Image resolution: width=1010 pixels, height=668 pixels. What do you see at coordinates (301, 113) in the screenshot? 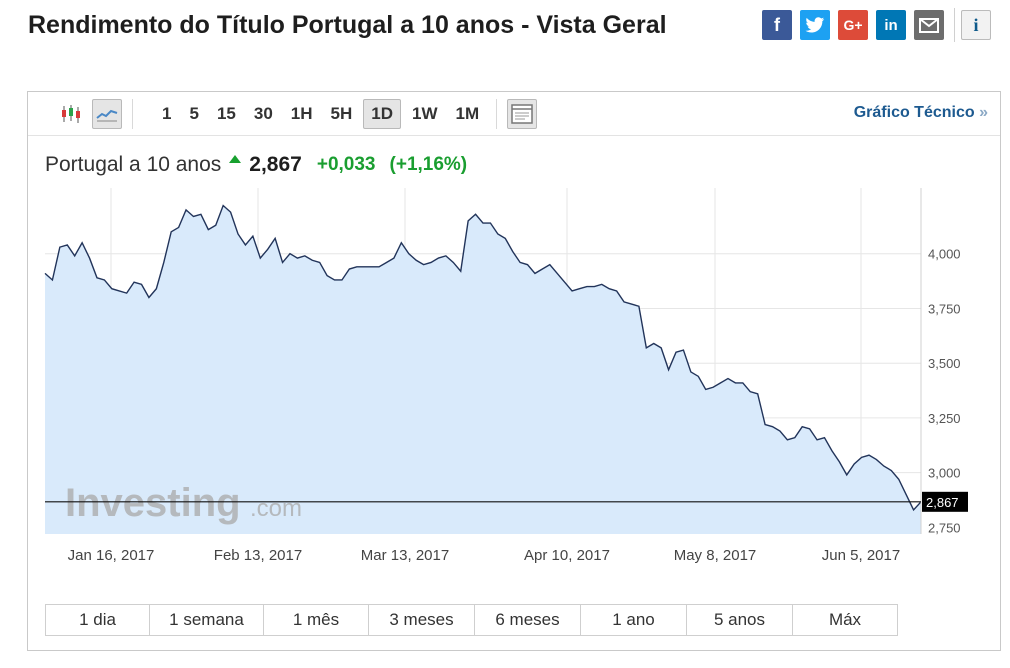
I see `interval-1h: 1H` at bounding box center [301, 113].